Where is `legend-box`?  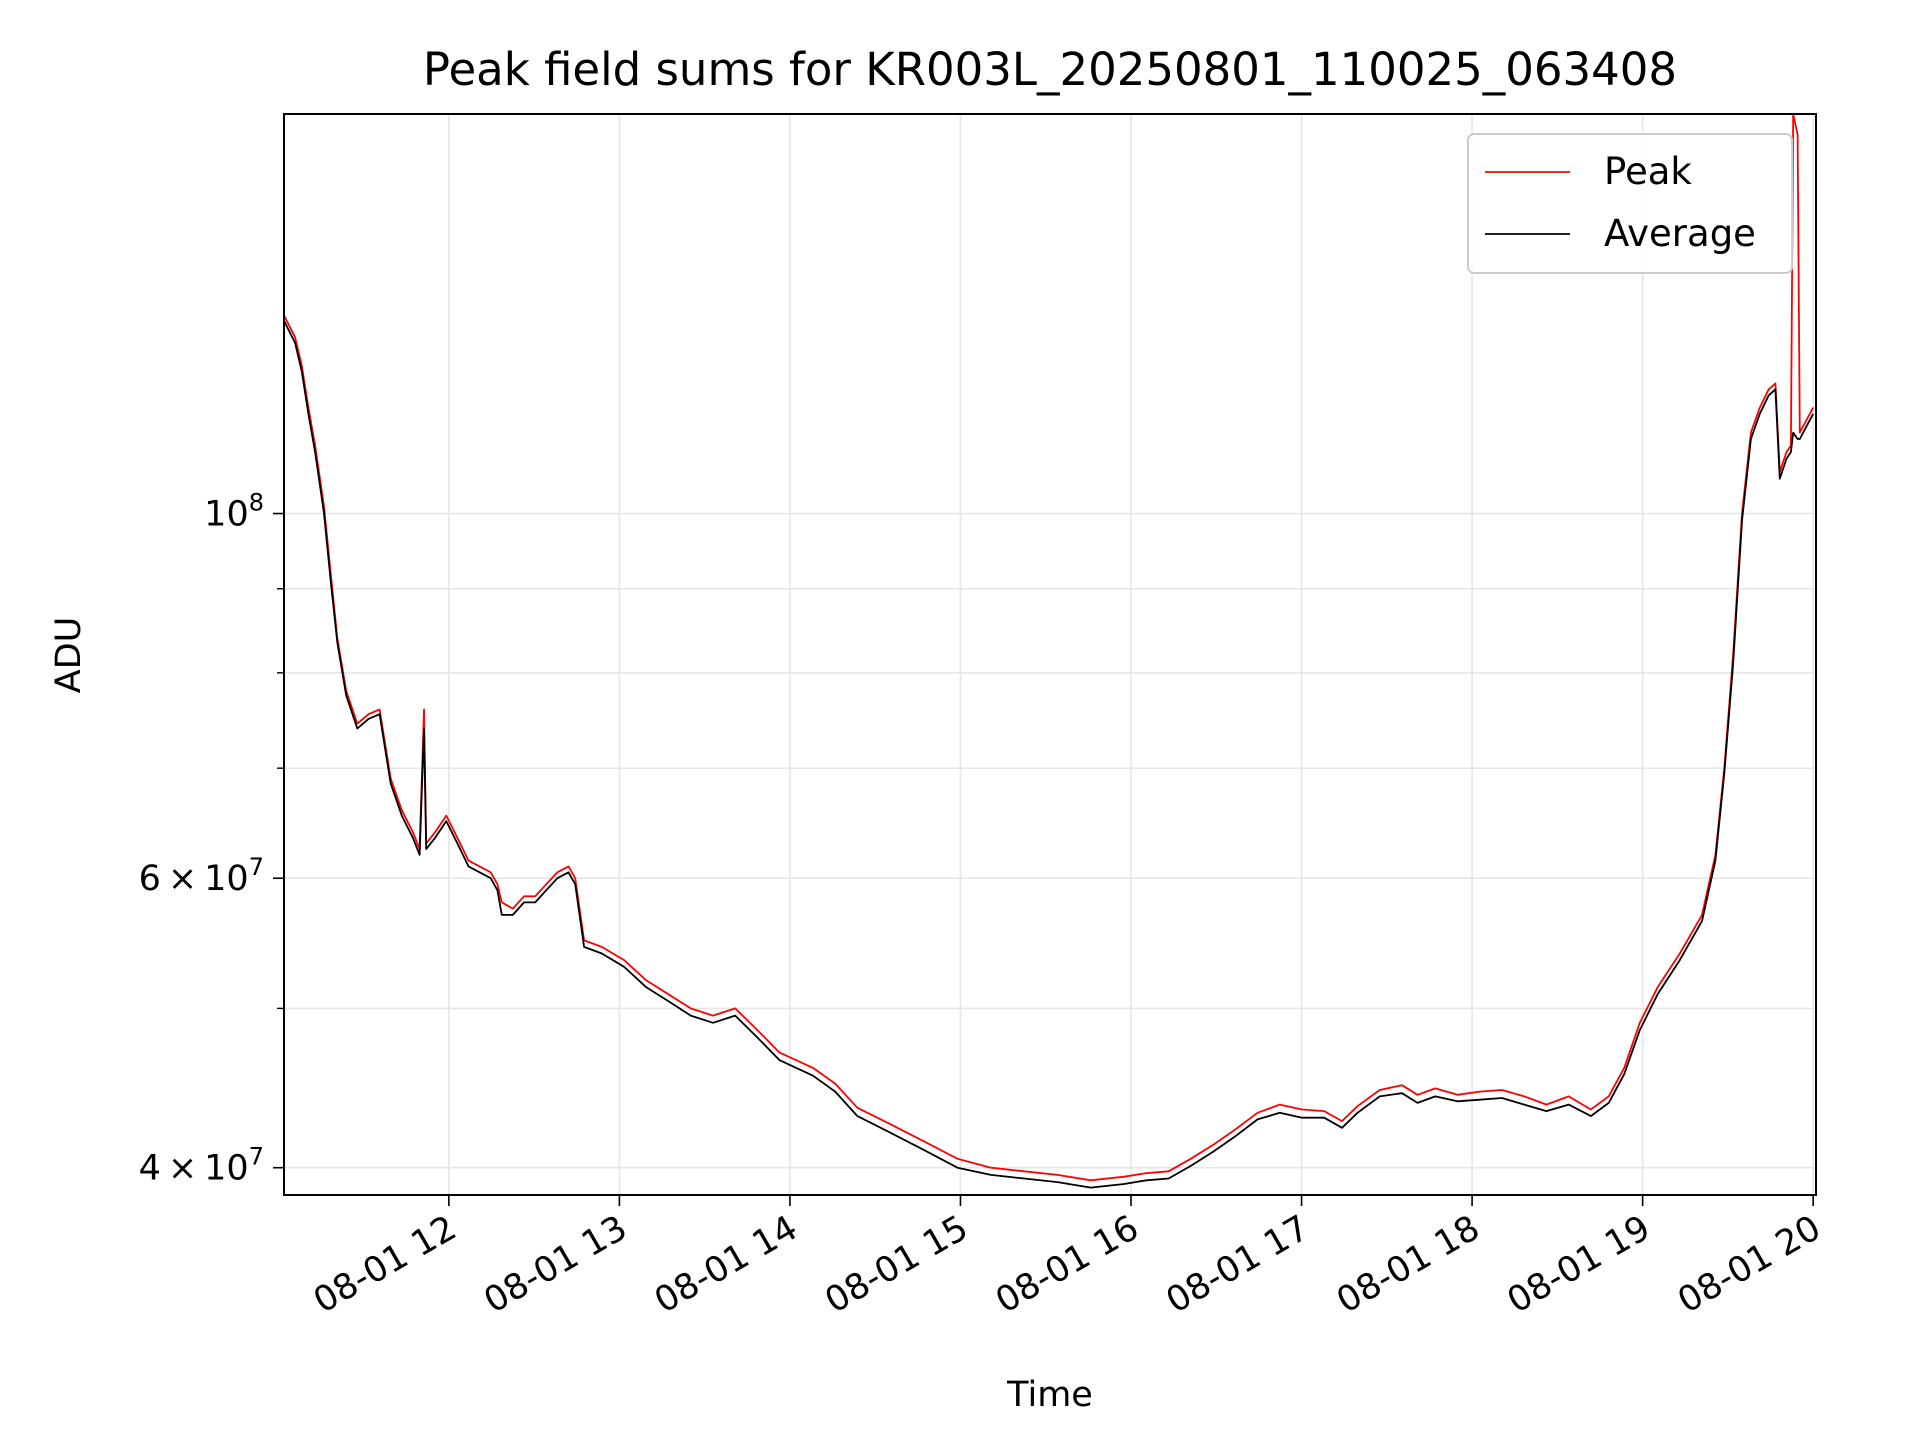
legend-box is located at coordinates (1630, 203).